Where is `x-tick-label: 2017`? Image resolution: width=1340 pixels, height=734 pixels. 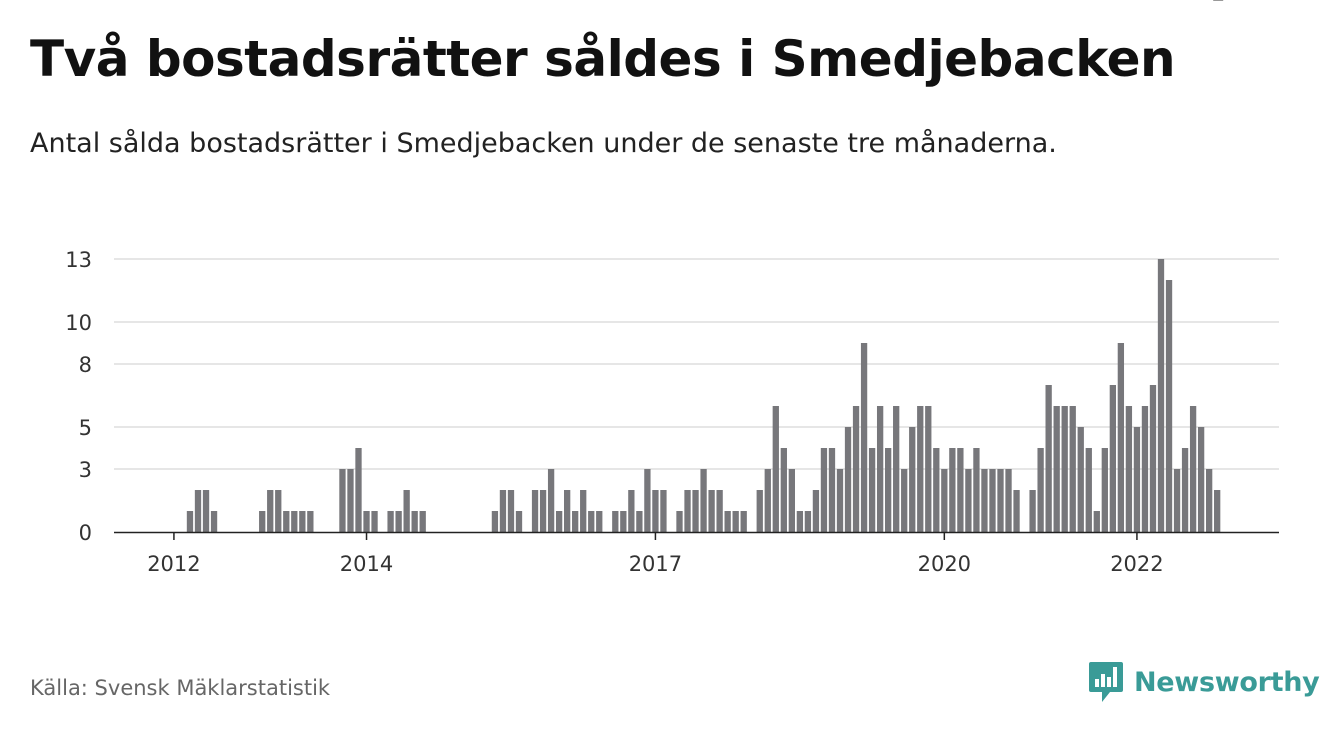 x-tick-label: 2017 is located at coordinates (655, 564).